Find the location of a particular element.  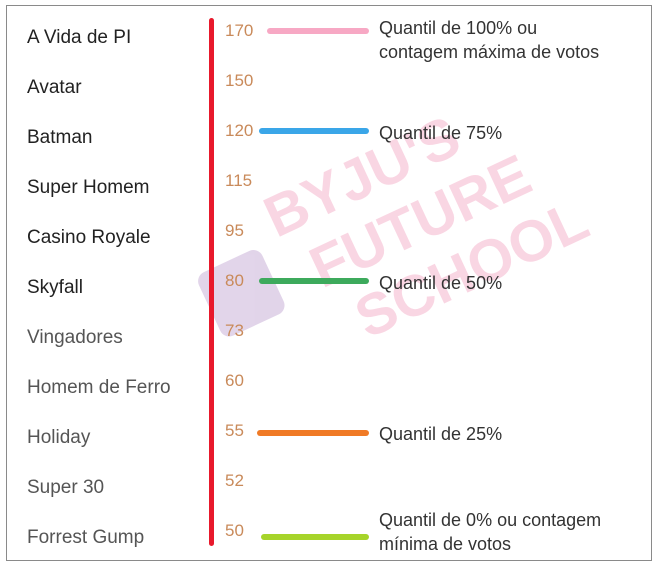

vote-count: 73 is located at coordinates (234, 330).